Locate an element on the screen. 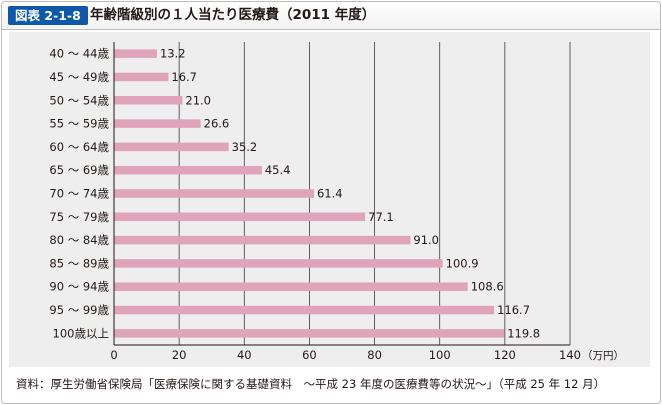  category-label: 40 ～ 44歳 is located at coordinates (79, 54).